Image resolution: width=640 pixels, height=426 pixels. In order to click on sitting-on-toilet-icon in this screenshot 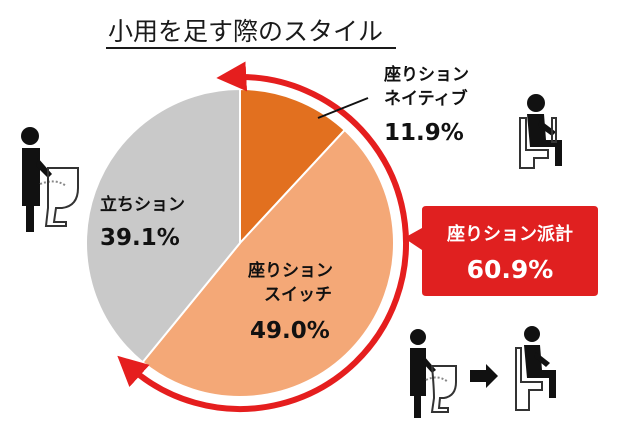, I will do `click(540, 131)`.